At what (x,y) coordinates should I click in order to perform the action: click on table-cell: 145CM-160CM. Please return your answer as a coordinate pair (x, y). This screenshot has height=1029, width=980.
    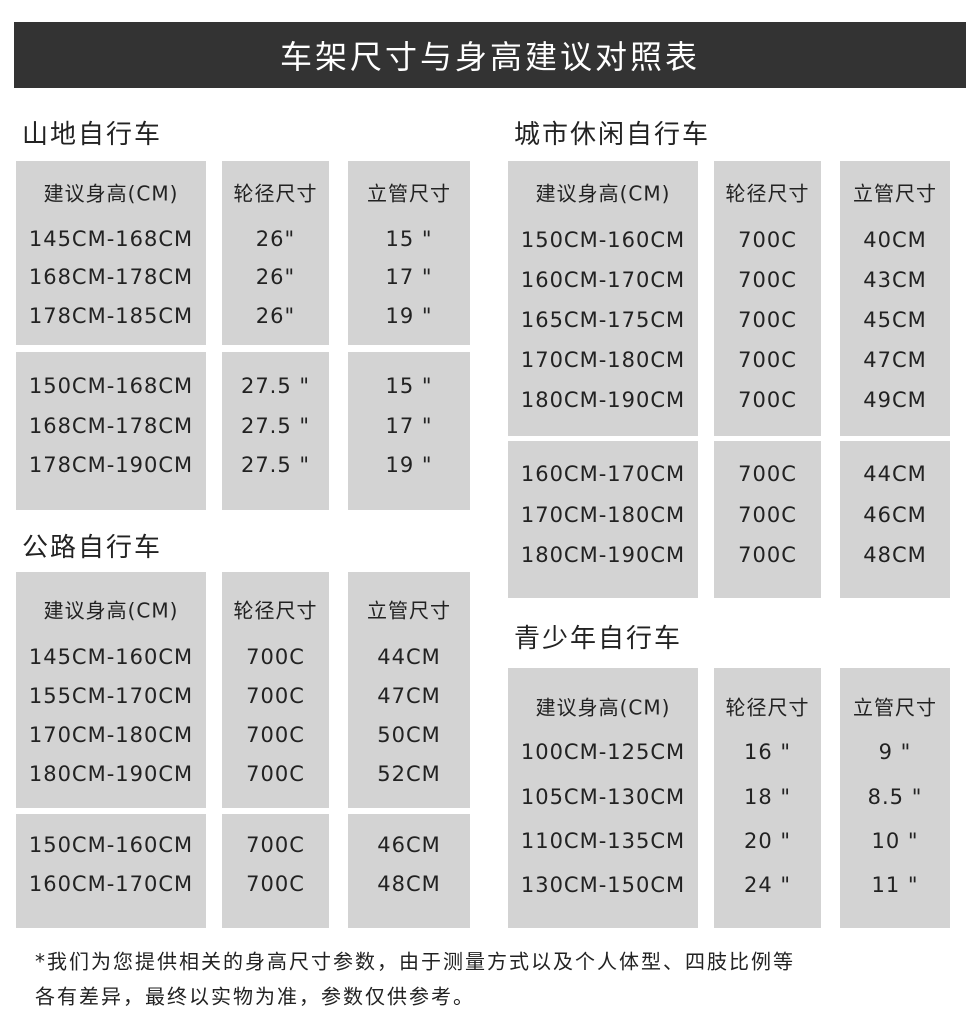
    Looking at the image, I should click on (111, 657).